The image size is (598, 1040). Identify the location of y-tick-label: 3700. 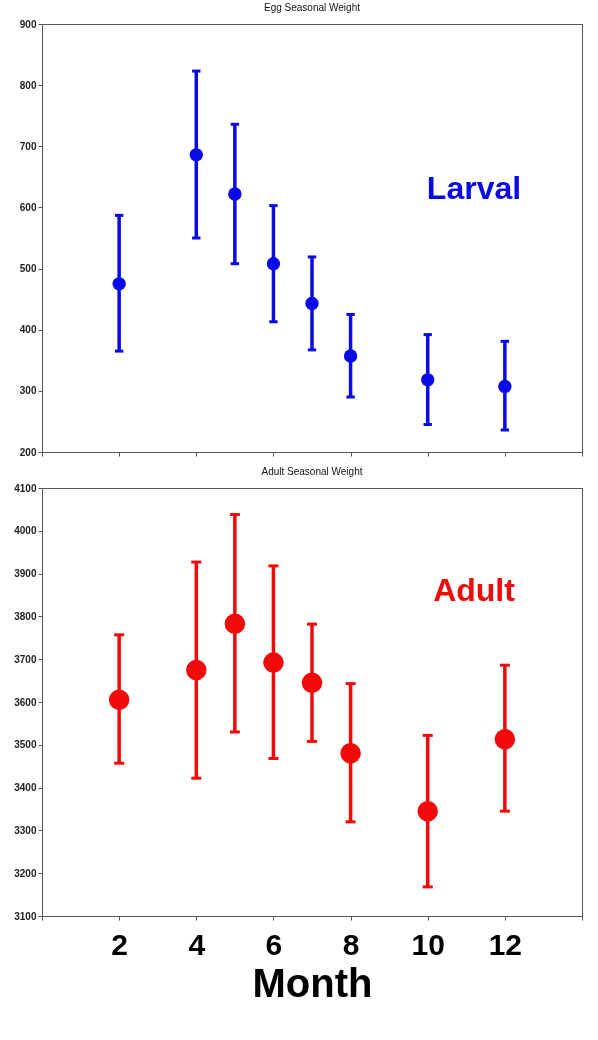
(25, 659).